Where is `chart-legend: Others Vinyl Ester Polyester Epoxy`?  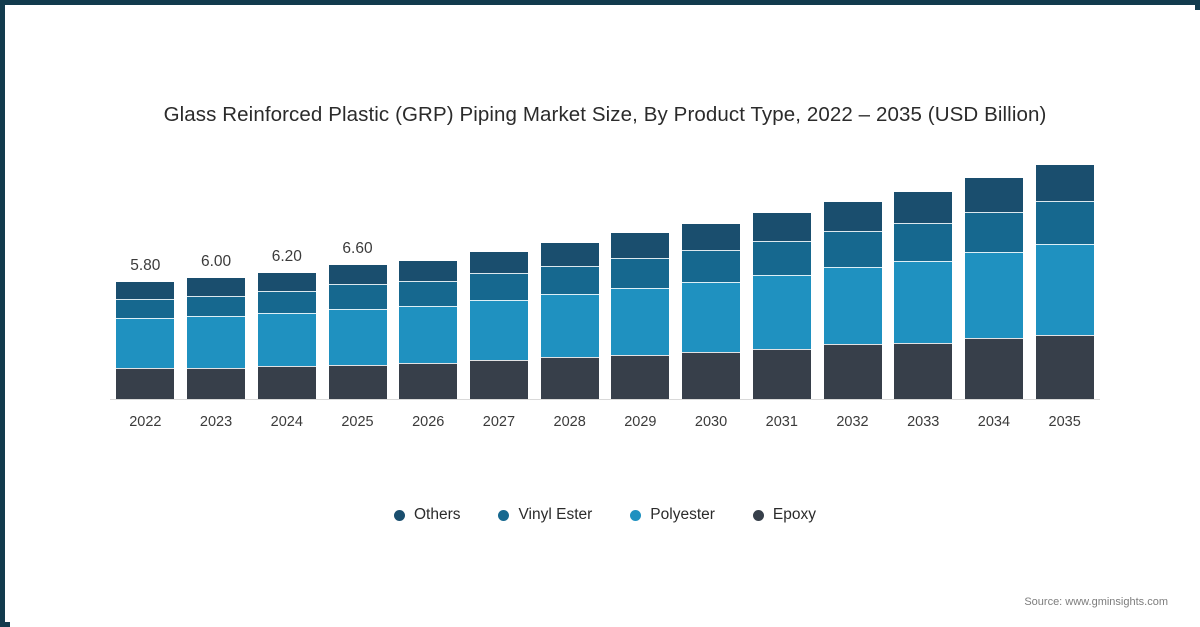
chart-legend: Others Vinyl Ester Polyester Epoxy is located at coordinates (602, 515).